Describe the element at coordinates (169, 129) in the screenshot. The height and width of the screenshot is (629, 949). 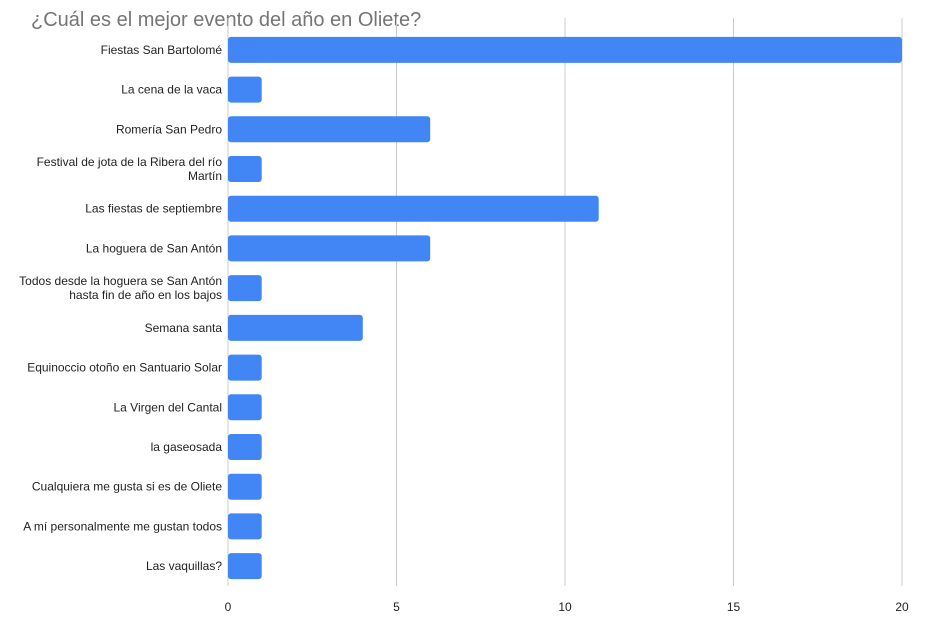
I see `category-label: Romería San Pedro` at that location.